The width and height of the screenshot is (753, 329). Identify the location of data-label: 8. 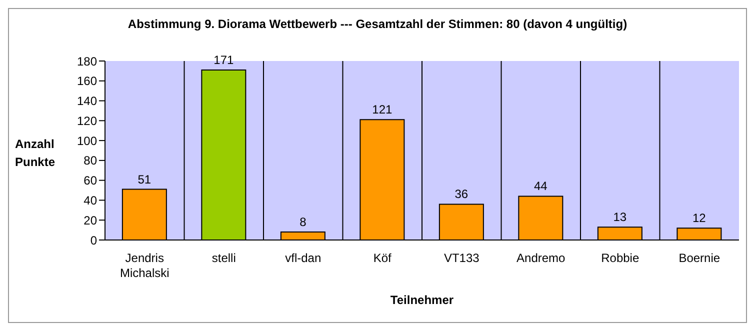
(303, 222).